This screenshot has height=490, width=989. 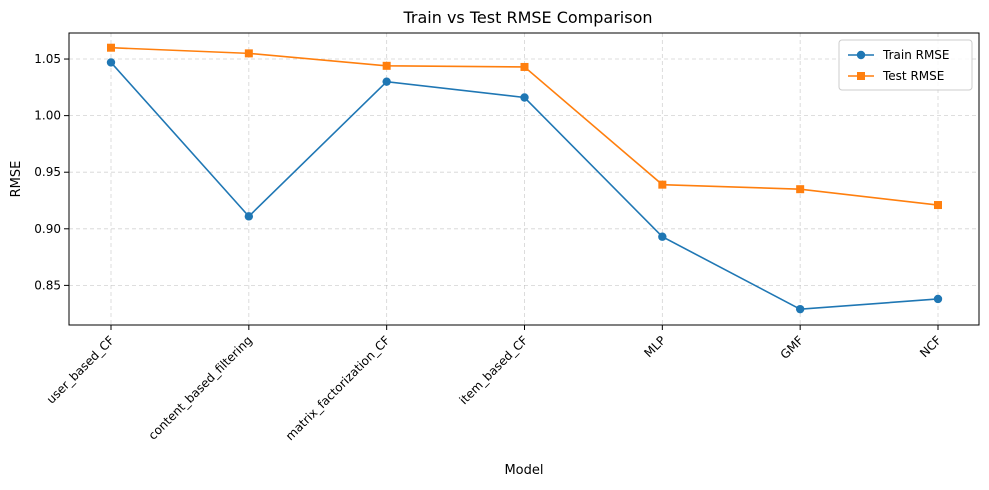 What do you see at coordinates (792, 347) in the screenshot?
I see `x-tick-label: GMF` at bounding box center [792, 347].